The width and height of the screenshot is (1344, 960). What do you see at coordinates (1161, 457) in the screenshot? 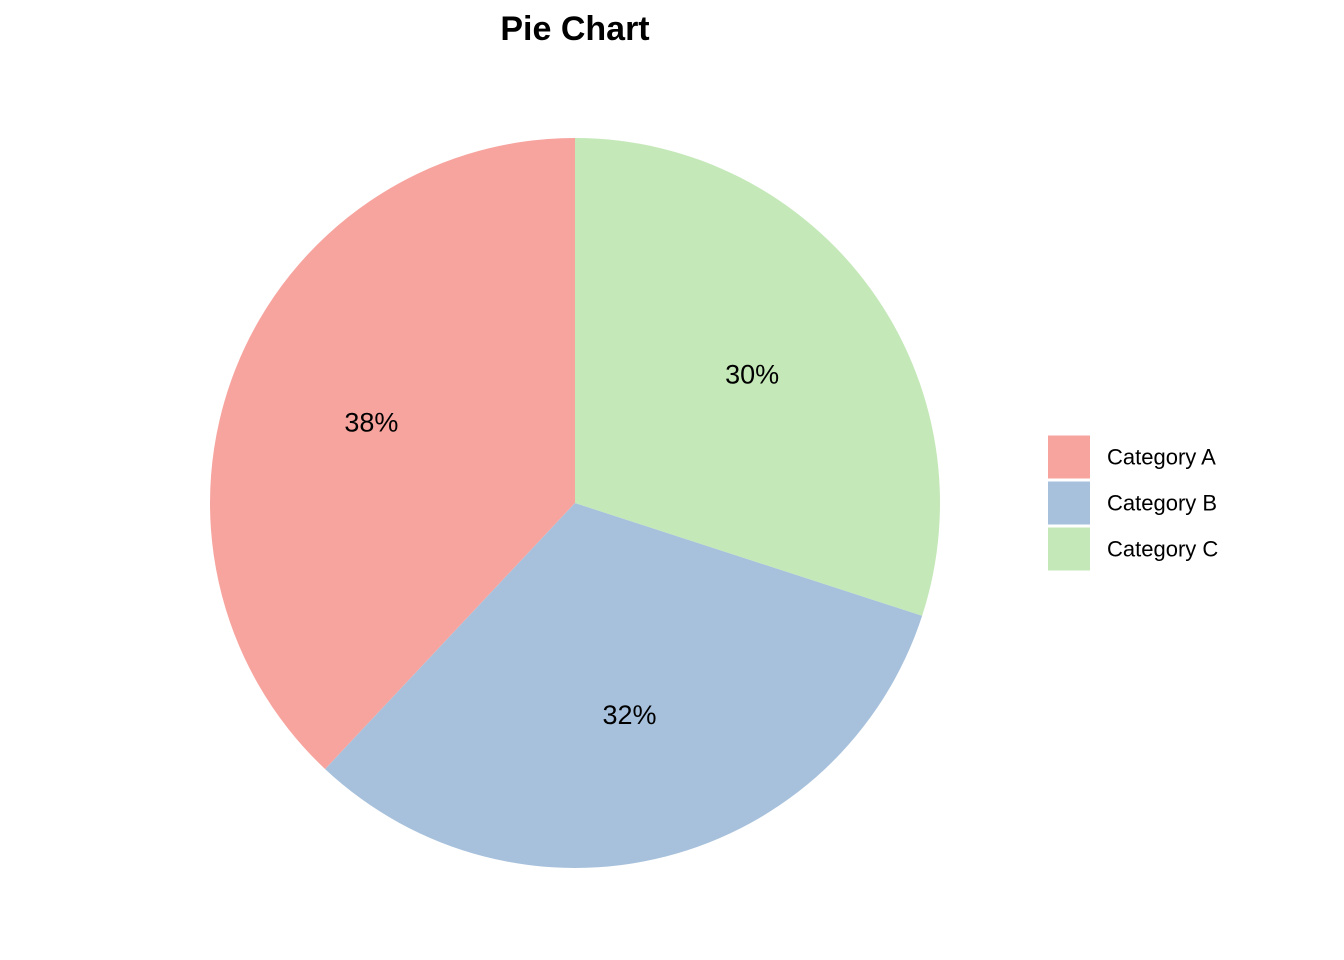
I see `legend-label-a: Category A` at bounding box center [1161, 457].